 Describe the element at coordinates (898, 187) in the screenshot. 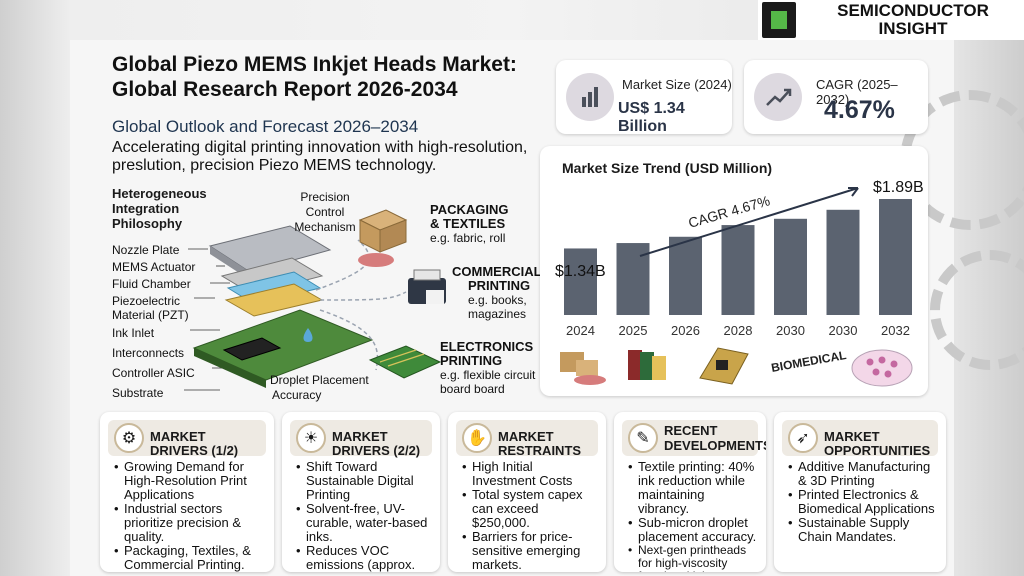

I see `data-label-last: $1.89B` at that location.